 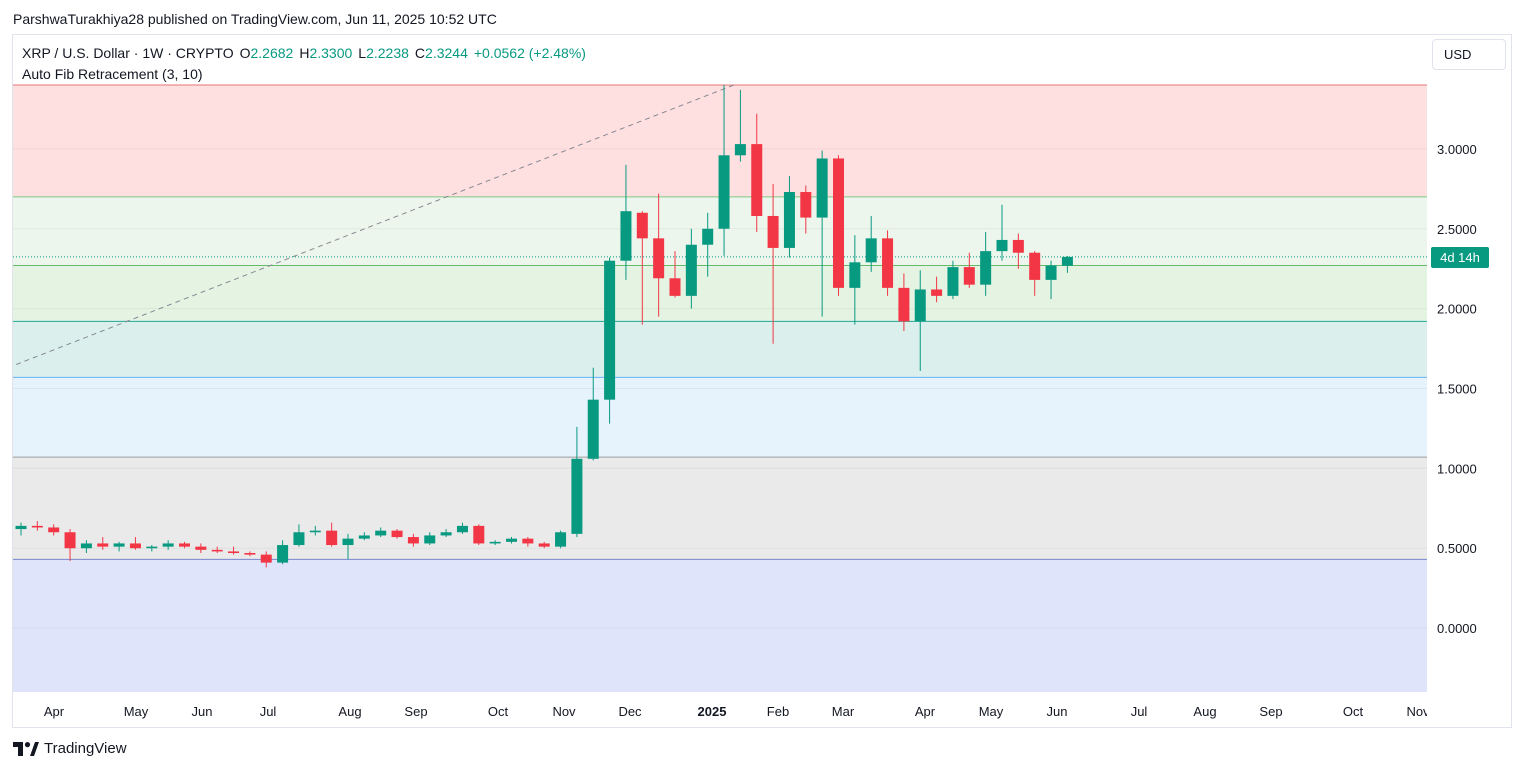 I want to click on indicator-legend: Auto Fib Retracement (3, 10), so click(x=112, y=74).